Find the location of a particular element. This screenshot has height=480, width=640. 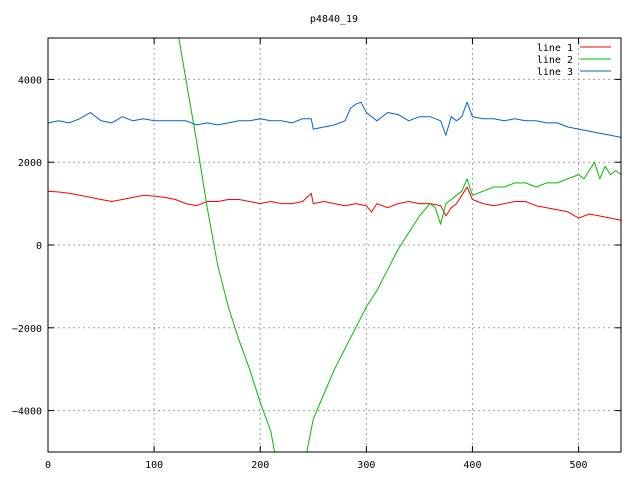

x-tick-label: 100 is located at coordinates (154, 465).